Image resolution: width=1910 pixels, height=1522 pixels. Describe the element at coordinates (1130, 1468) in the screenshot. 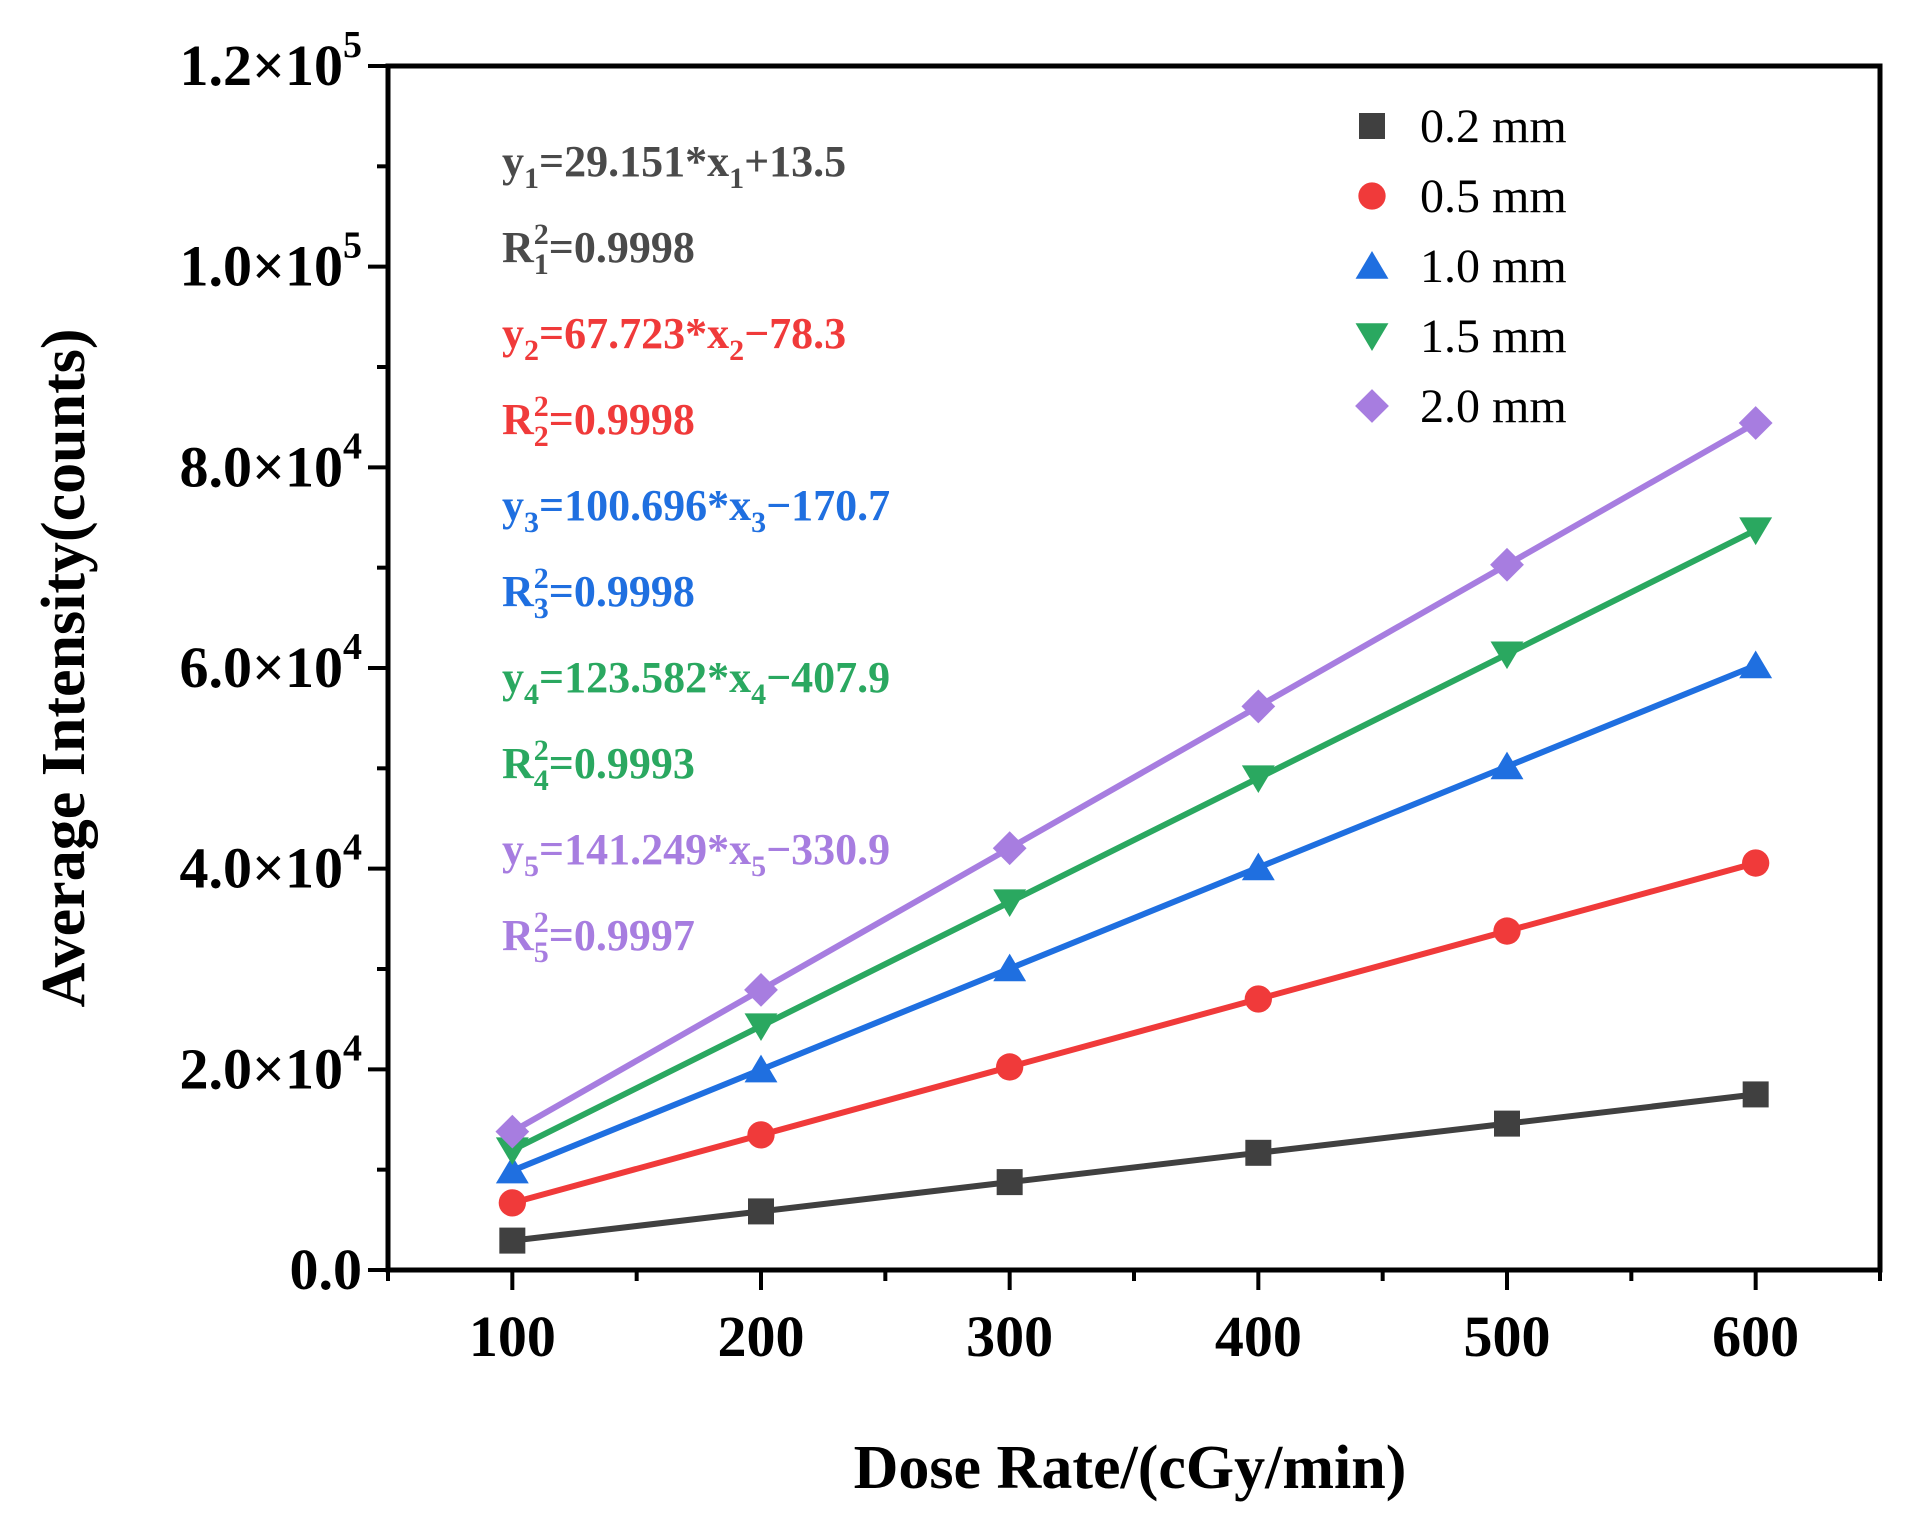

I see `x-axis-label: Dose Rate/(cGy/min)` at that location.